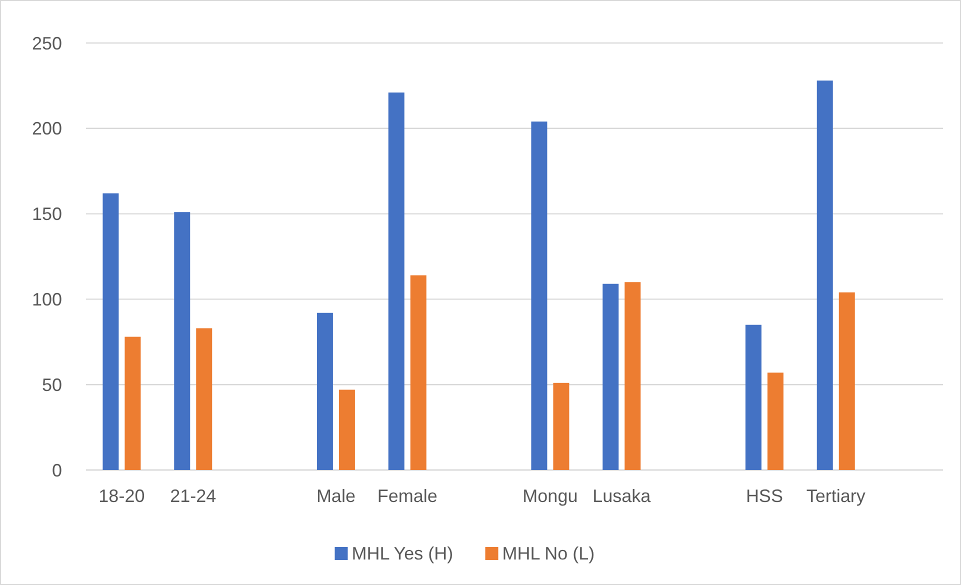  I want to click on x-tick-label: Male, so click(336, 496).